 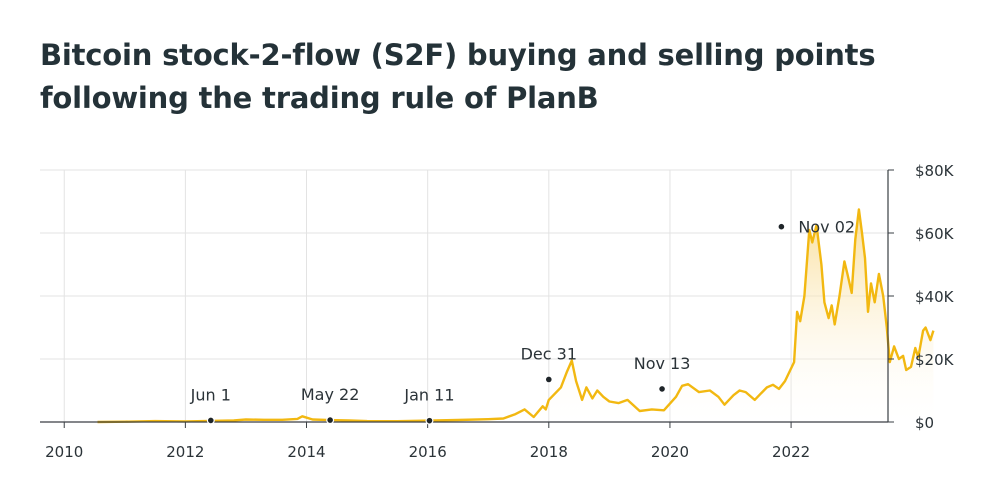 I want to click on annotation-label: Jan 11, so click(x=428, y=395).